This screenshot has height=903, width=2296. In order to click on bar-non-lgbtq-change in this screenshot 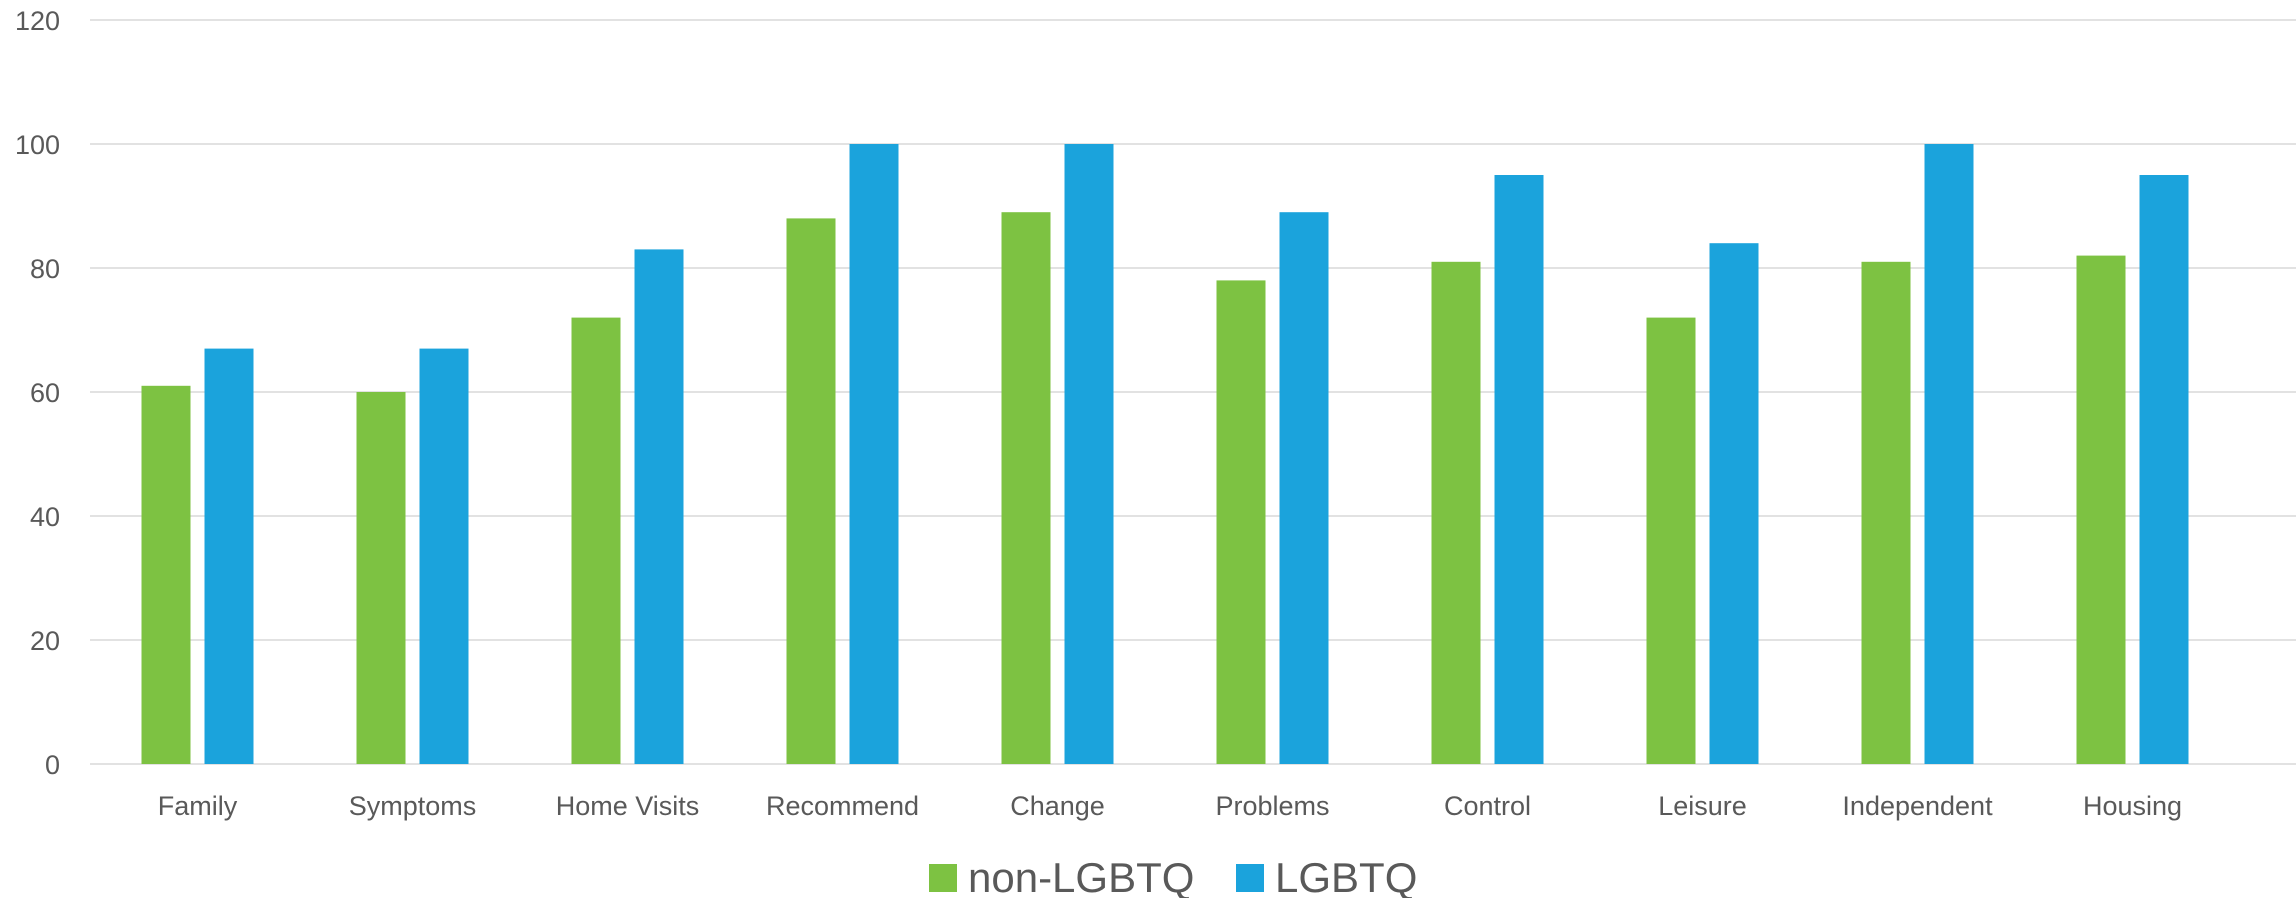, I will do `click(1026, 488)`.